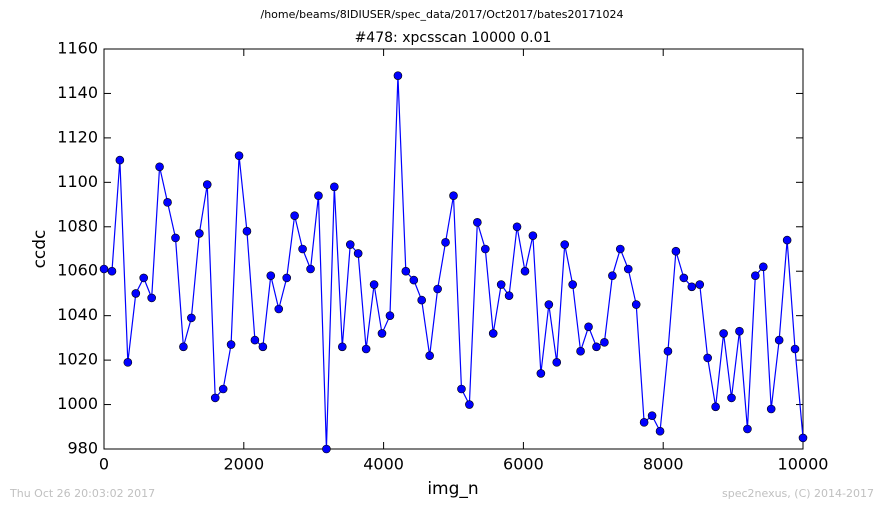  I want to click on x-tick-label: 2000, so click(243, 464).